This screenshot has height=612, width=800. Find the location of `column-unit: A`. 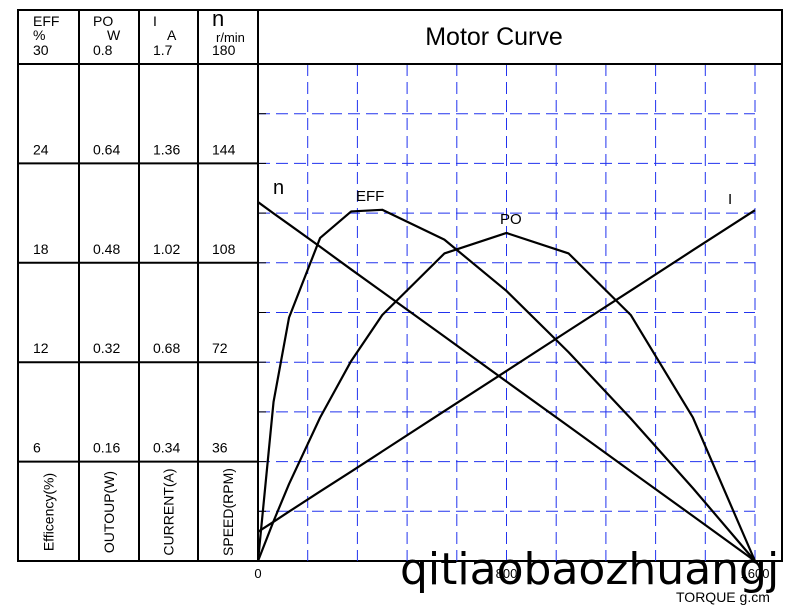

column-unit: A is located at coordinates (172, 35).